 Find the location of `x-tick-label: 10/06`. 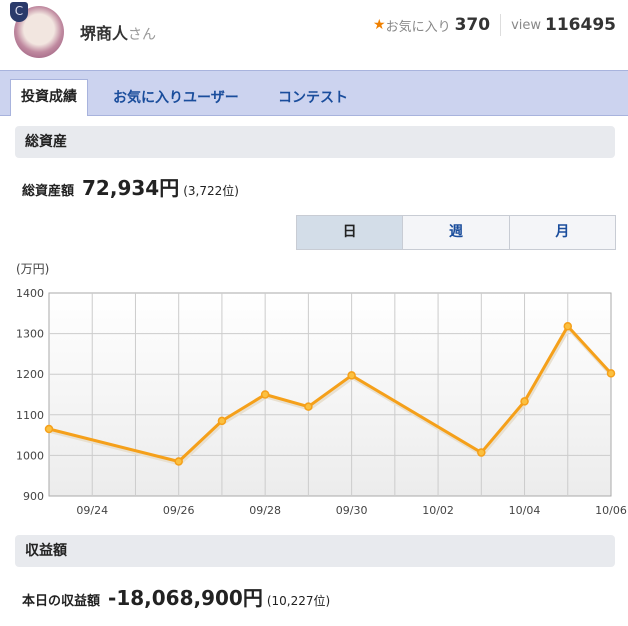

x-tick-label: 10/06 is located at coordinates (611, 510).